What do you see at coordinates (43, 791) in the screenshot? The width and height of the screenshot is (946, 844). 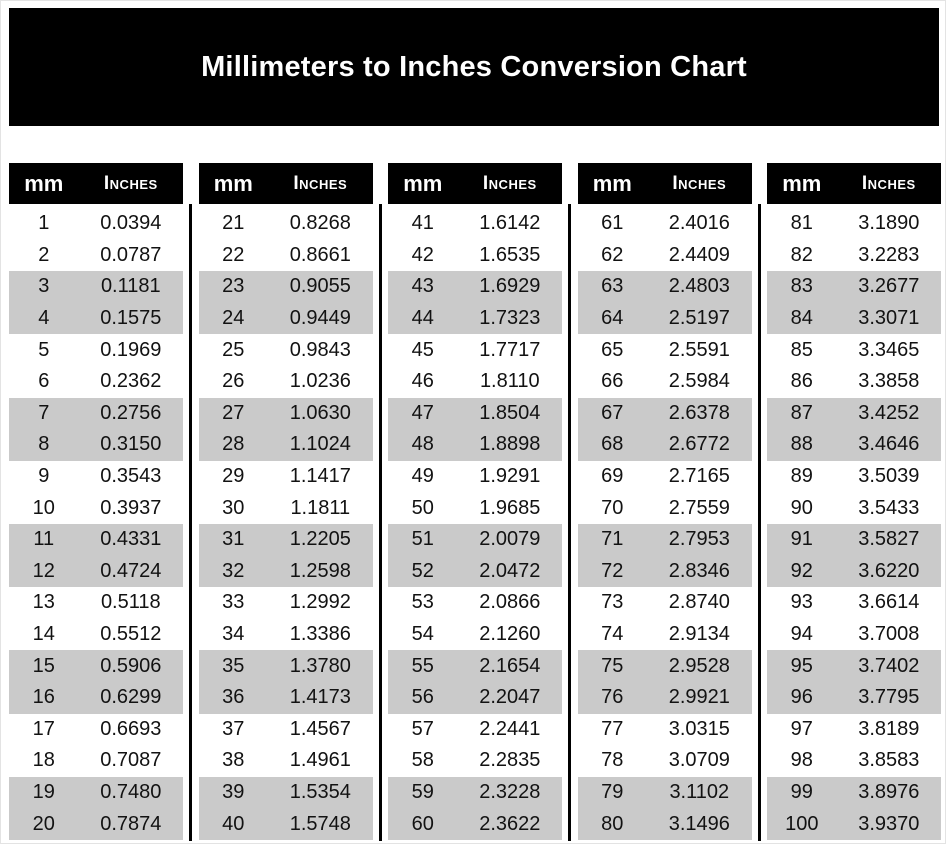 I see `mm-value: 19` at bounding box center [43, 791].